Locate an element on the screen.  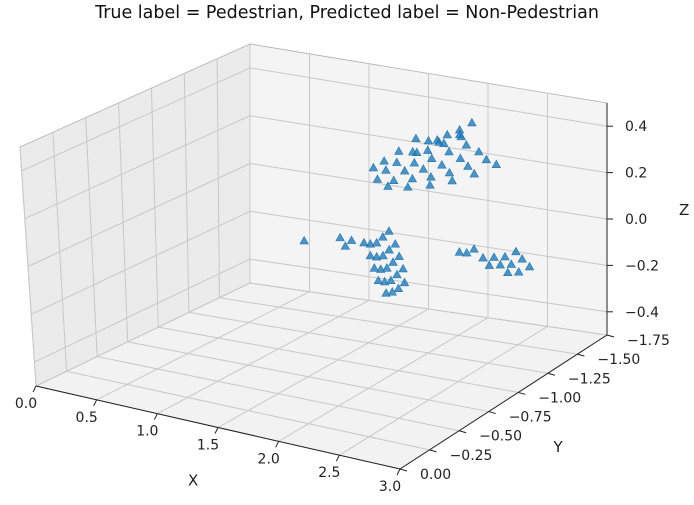
data-points is located at coordinates (417, 207).